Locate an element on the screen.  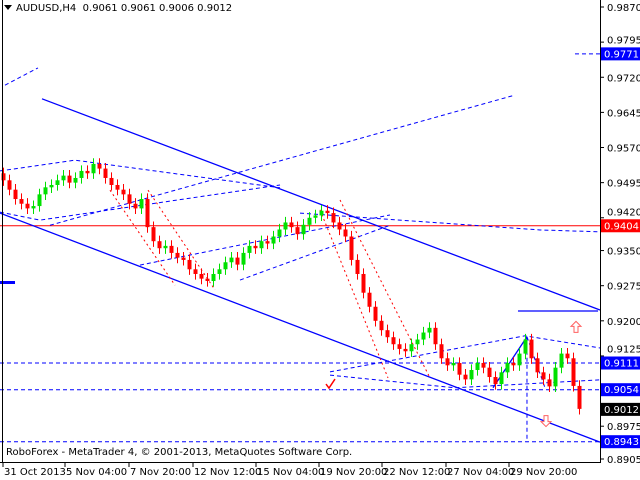
price-label: 0.9771 is located at coordinates (621, 54).